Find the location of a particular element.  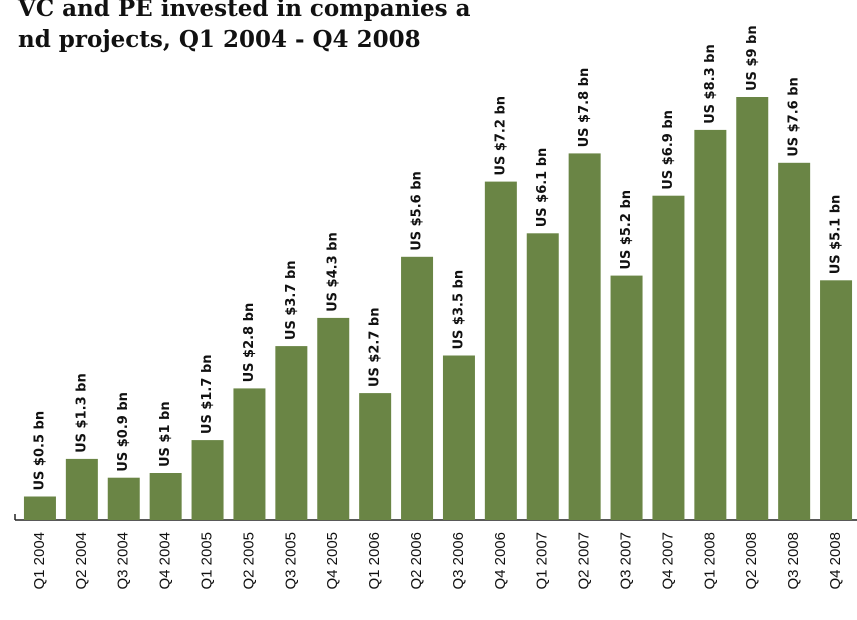

x-tick-label: Q3 2007 is located at coordinates (626, 561).